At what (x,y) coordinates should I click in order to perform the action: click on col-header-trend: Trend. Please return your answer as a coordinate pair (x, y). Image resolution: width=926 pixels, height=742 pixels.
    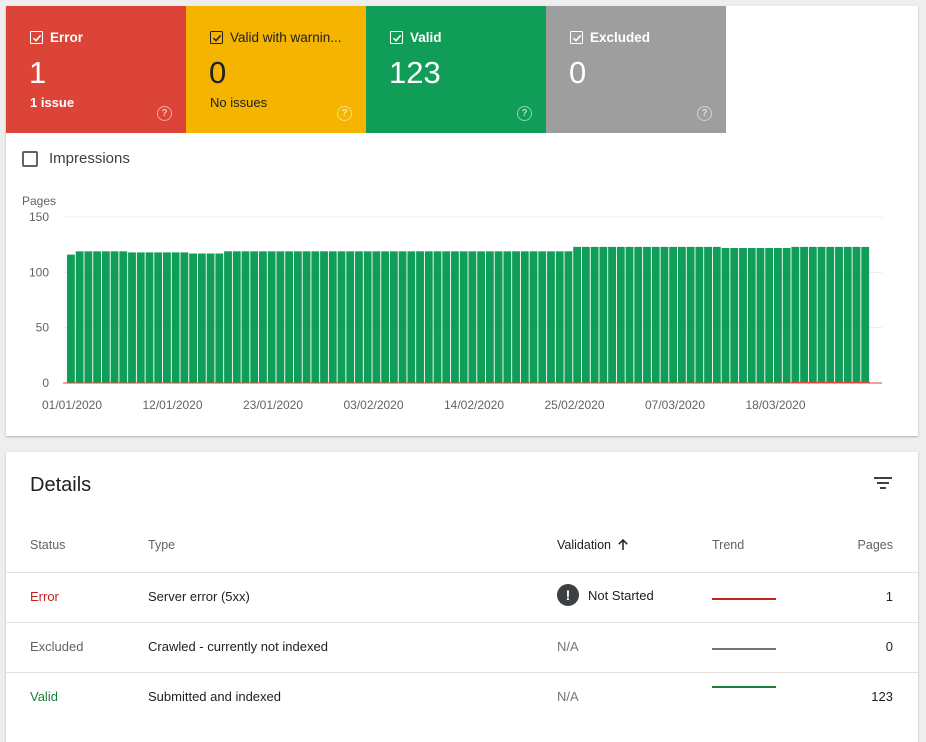
    Looking at the image, I should click on (728, 545).